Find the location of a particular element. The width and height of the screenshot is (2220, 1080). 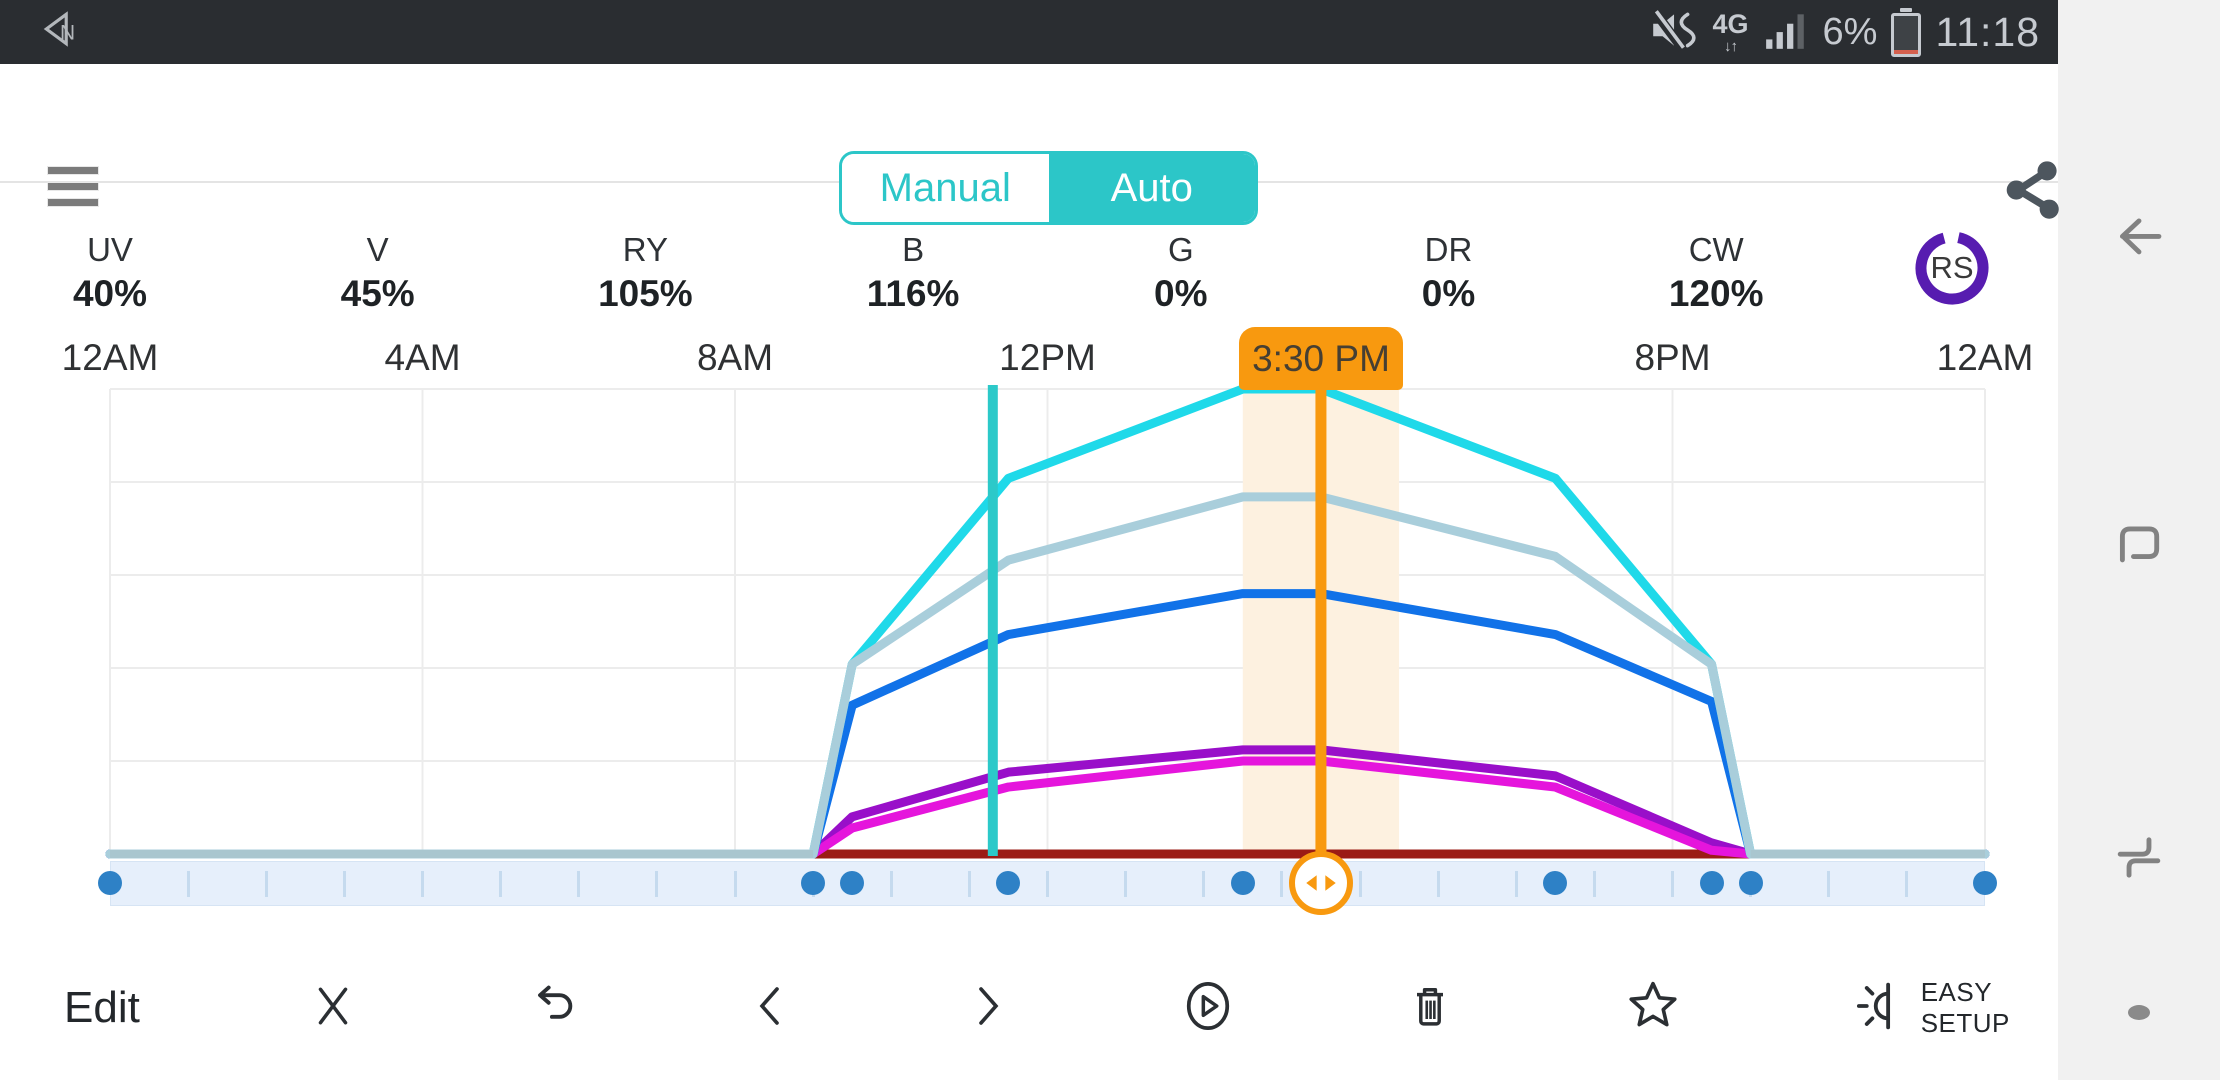

nfc-icon: N is located at coordinates (61, 32).